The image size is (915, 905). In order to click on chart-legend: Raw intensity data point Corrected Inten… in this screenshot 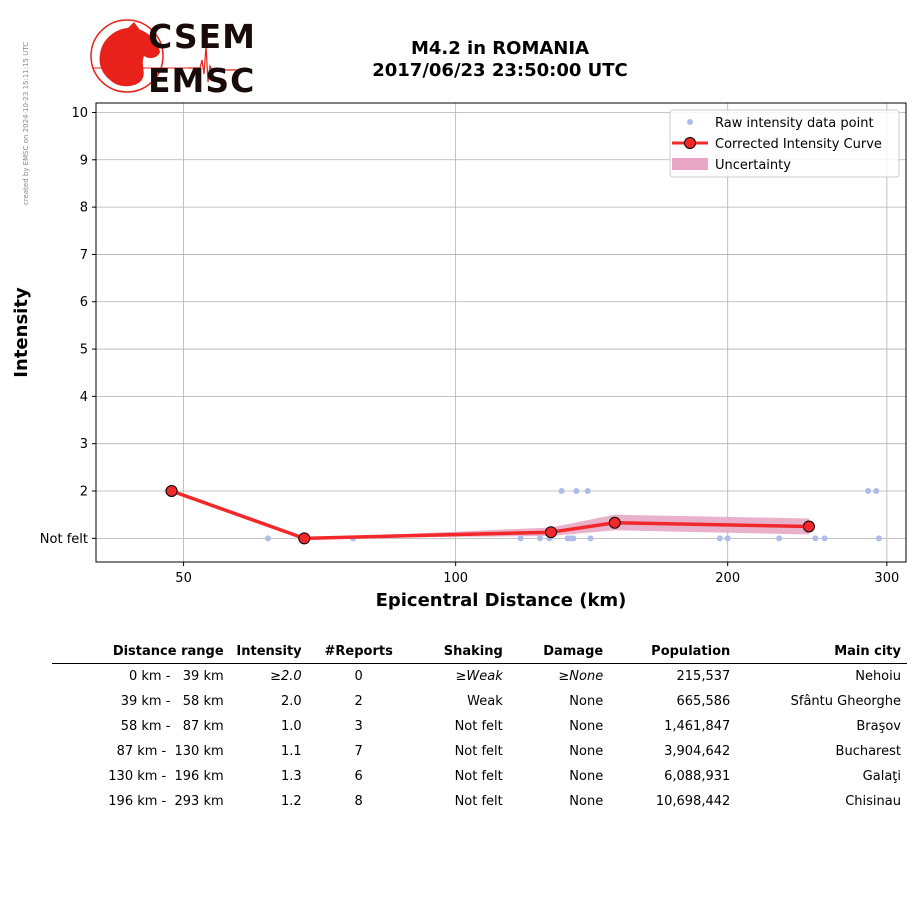, I will do `click(784, 143)`.